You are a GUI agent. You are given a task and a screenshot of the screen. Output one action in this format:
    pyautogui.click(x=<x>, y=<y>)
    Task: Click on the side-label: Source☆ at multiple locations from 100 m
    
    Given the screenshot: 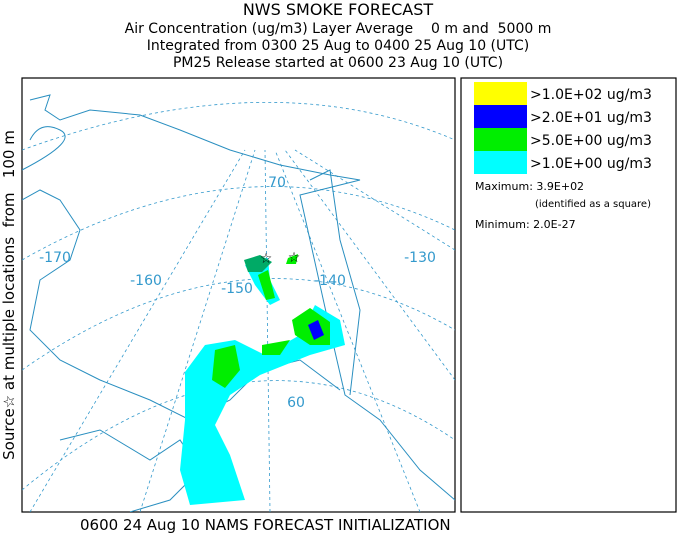 What is the action you would take?
    pyautogui.click(x=9, y=295)
    